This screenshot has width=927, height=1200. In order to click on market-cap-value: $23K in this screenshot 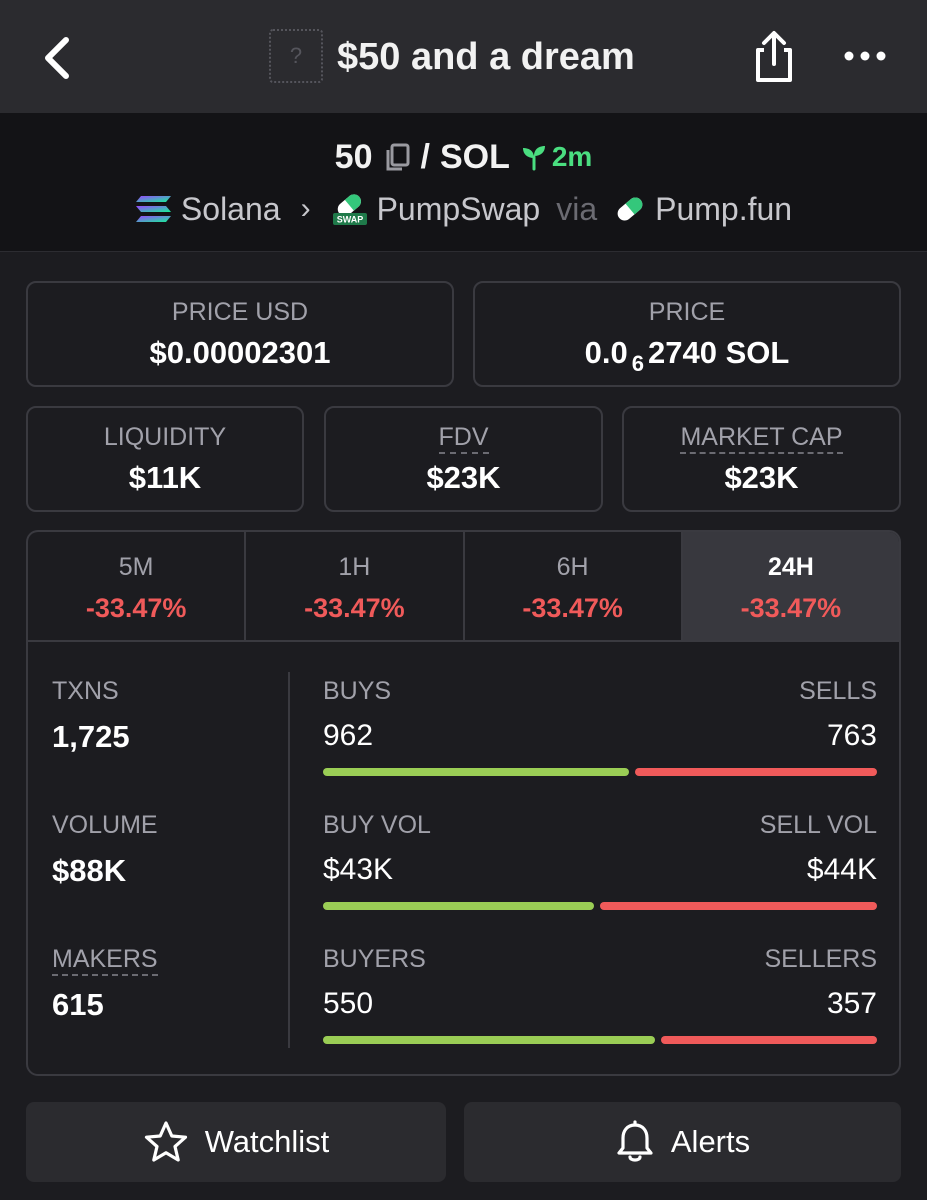, I will do `click(761, 477)`.